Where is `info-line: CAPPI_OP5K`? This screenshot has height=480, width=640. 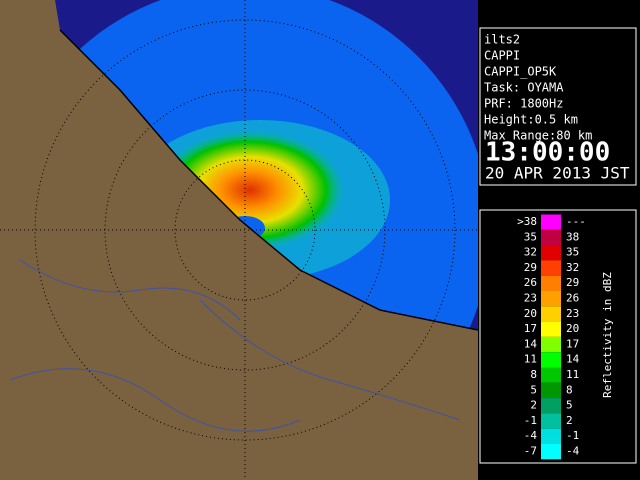
info-line: CAPPI_OP5K is located at coordinates (520, 72).